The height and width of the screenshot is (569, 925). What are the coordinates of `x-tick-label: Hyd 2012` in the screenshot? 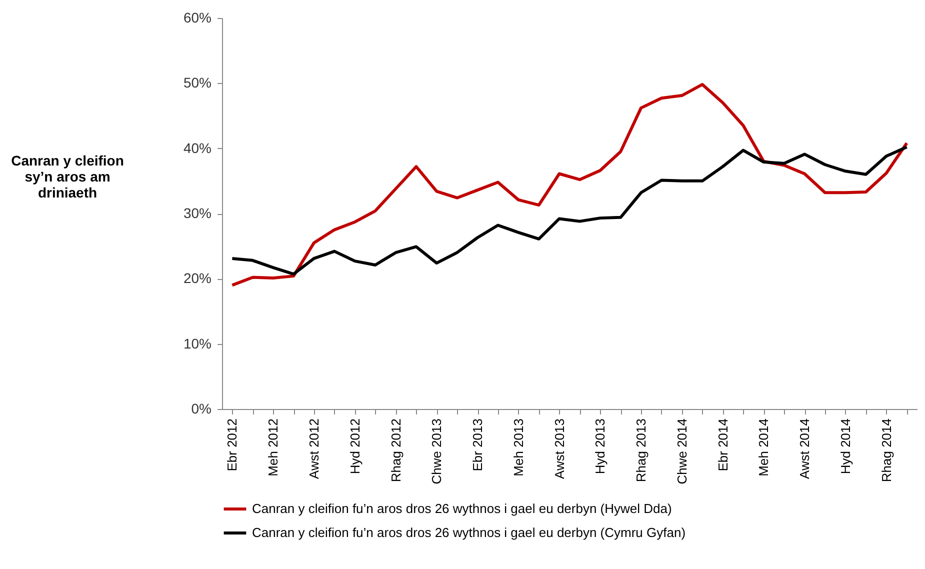 It's located at (354, 446).